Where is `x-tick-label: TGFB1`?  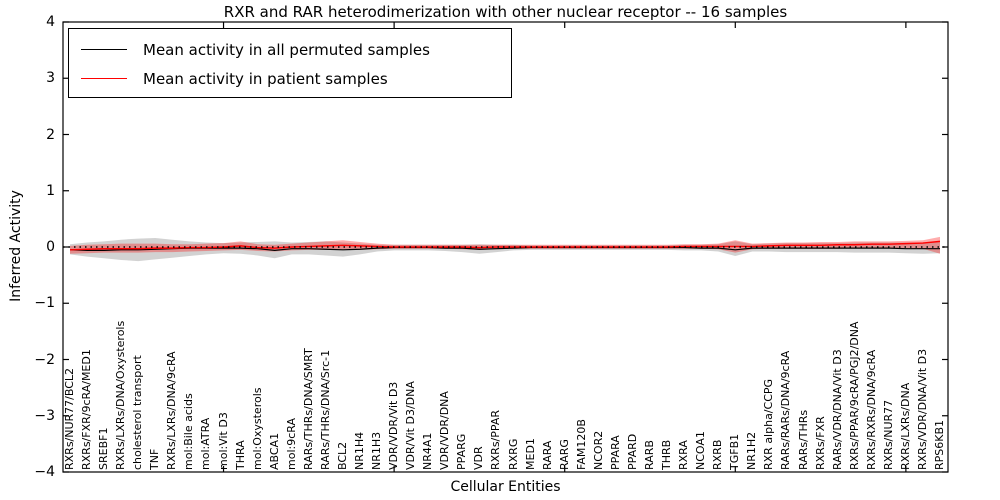
x-tick-label: TGFB1 is located at coordinates (735, 451).